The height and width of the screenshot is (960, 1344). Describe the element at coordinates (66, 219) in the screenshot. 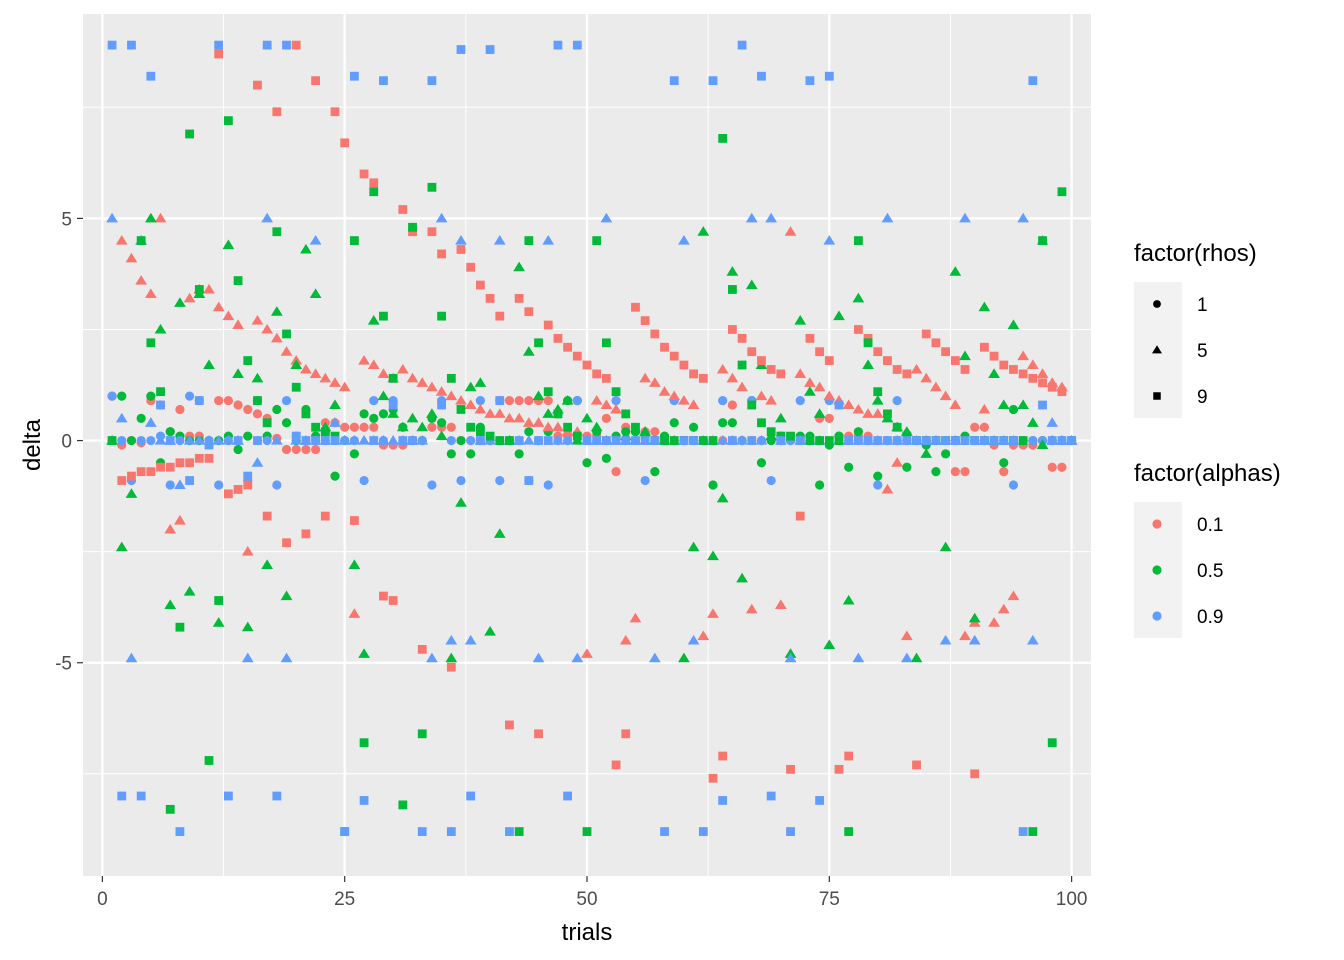

I see `y-tick-label: 5` at that location.